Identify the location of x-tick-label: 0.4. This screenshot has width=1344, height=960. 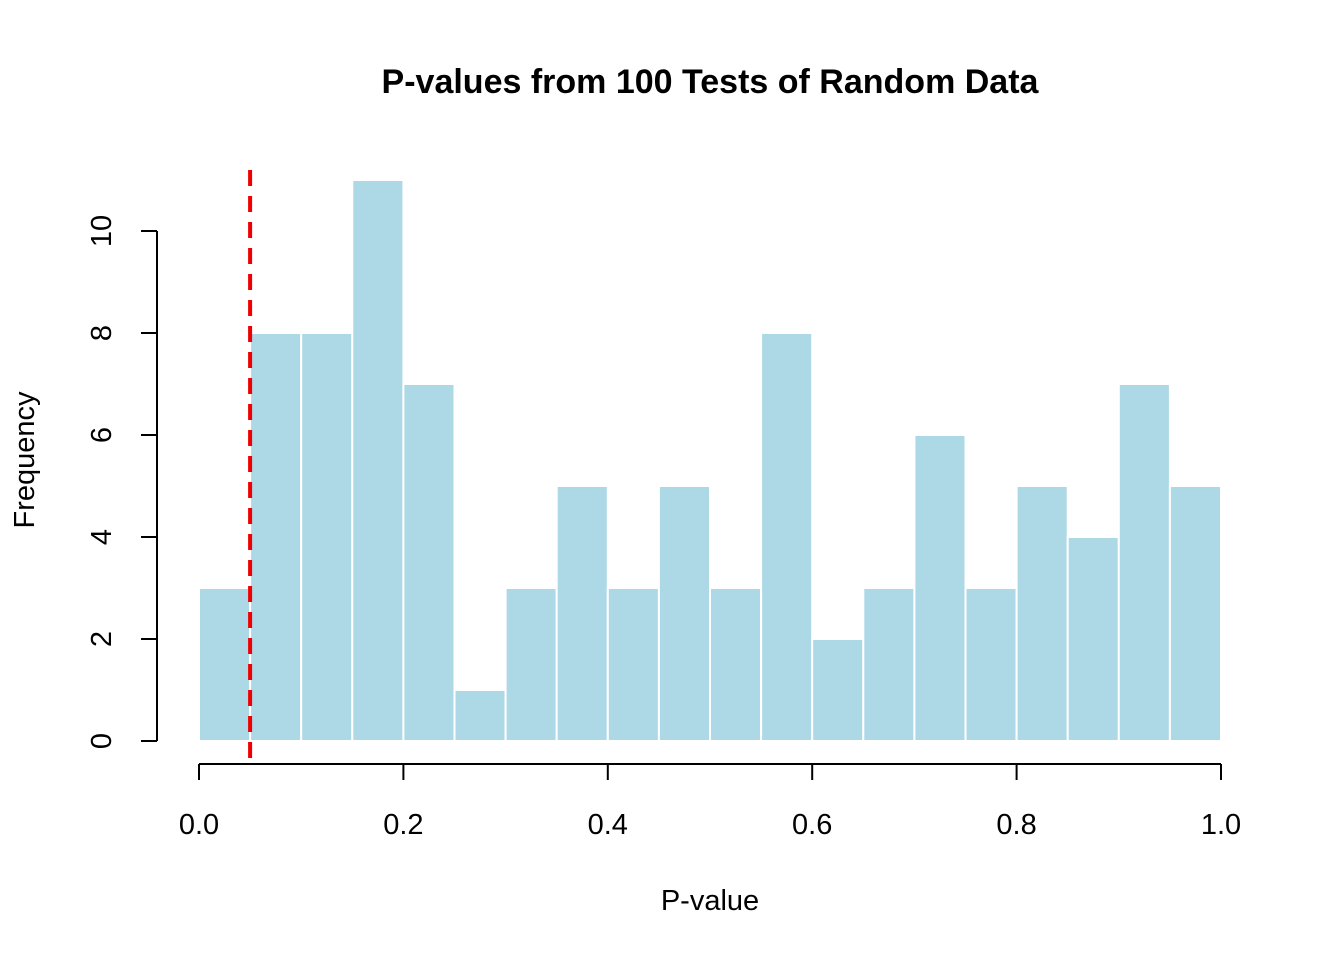
(608, 825).